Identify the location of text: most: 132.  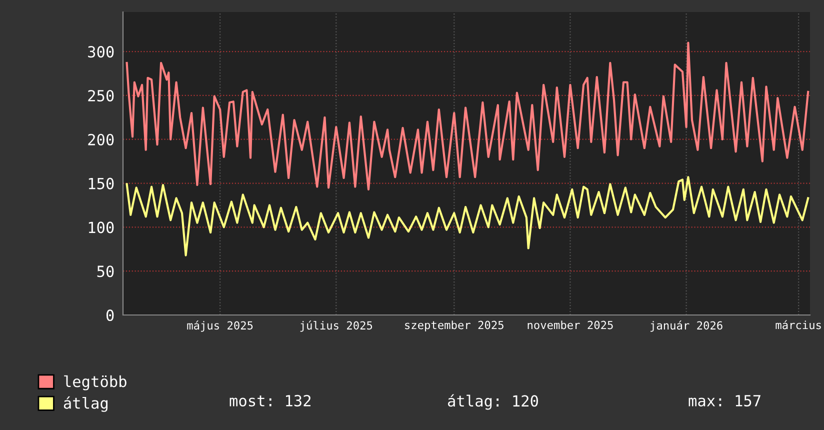
(270, 400).